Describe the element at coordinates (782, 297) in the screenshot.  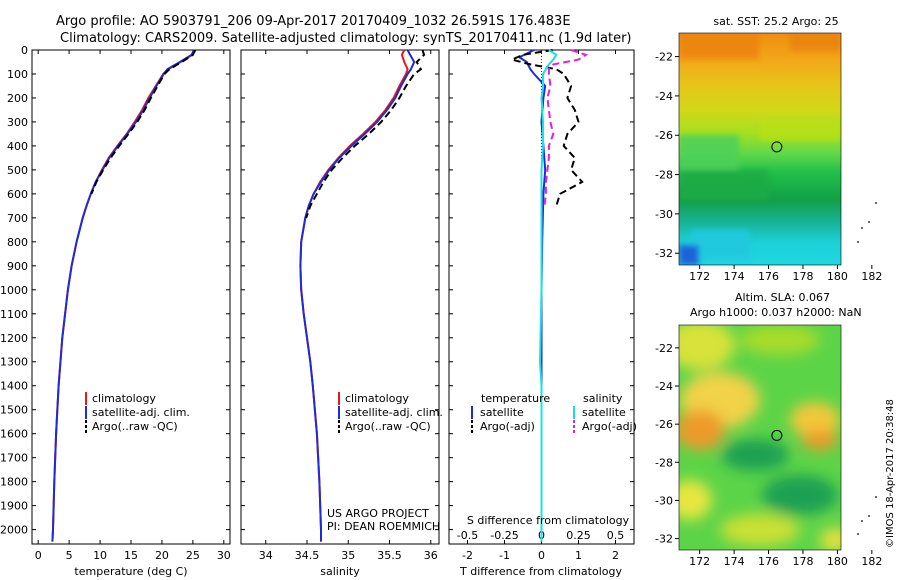
I see `sla-map-title-1: Altim. SLA: 0.067` at that location.